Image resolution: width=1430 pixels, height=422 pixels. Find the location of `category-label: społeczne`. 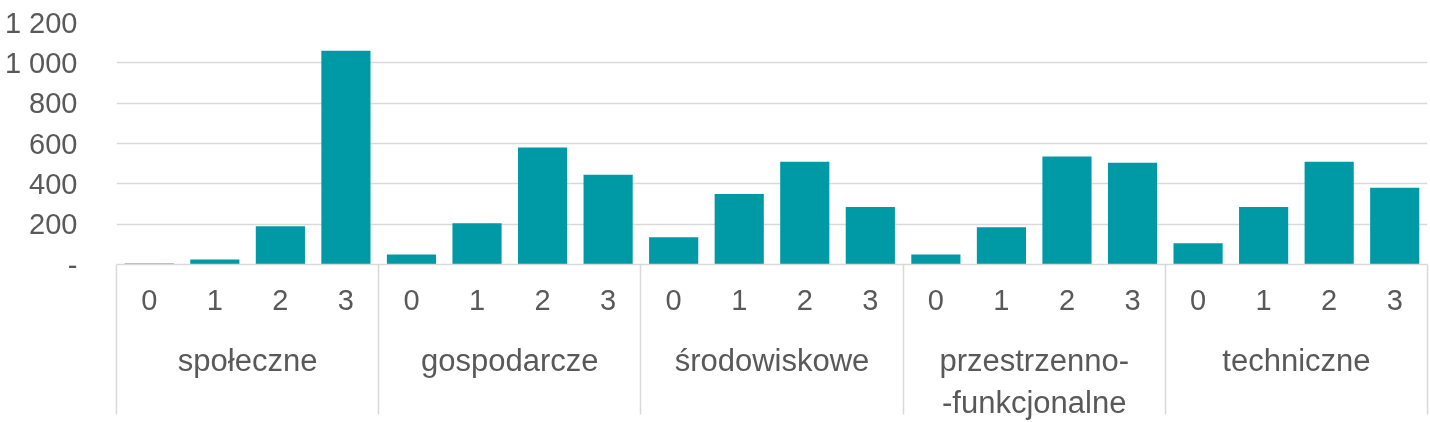

category-label: społeczne is located at coordinates (247, 360).